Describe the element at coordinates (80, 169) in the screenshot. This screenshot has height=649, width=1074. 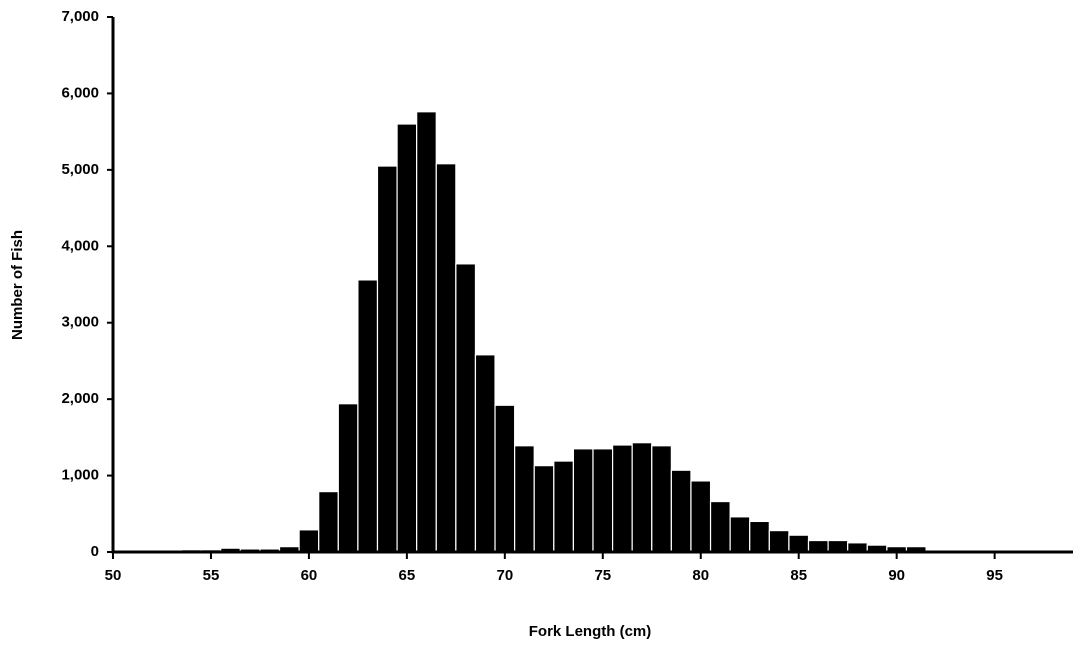
I see `y-tick-label: 5,000` at that location.